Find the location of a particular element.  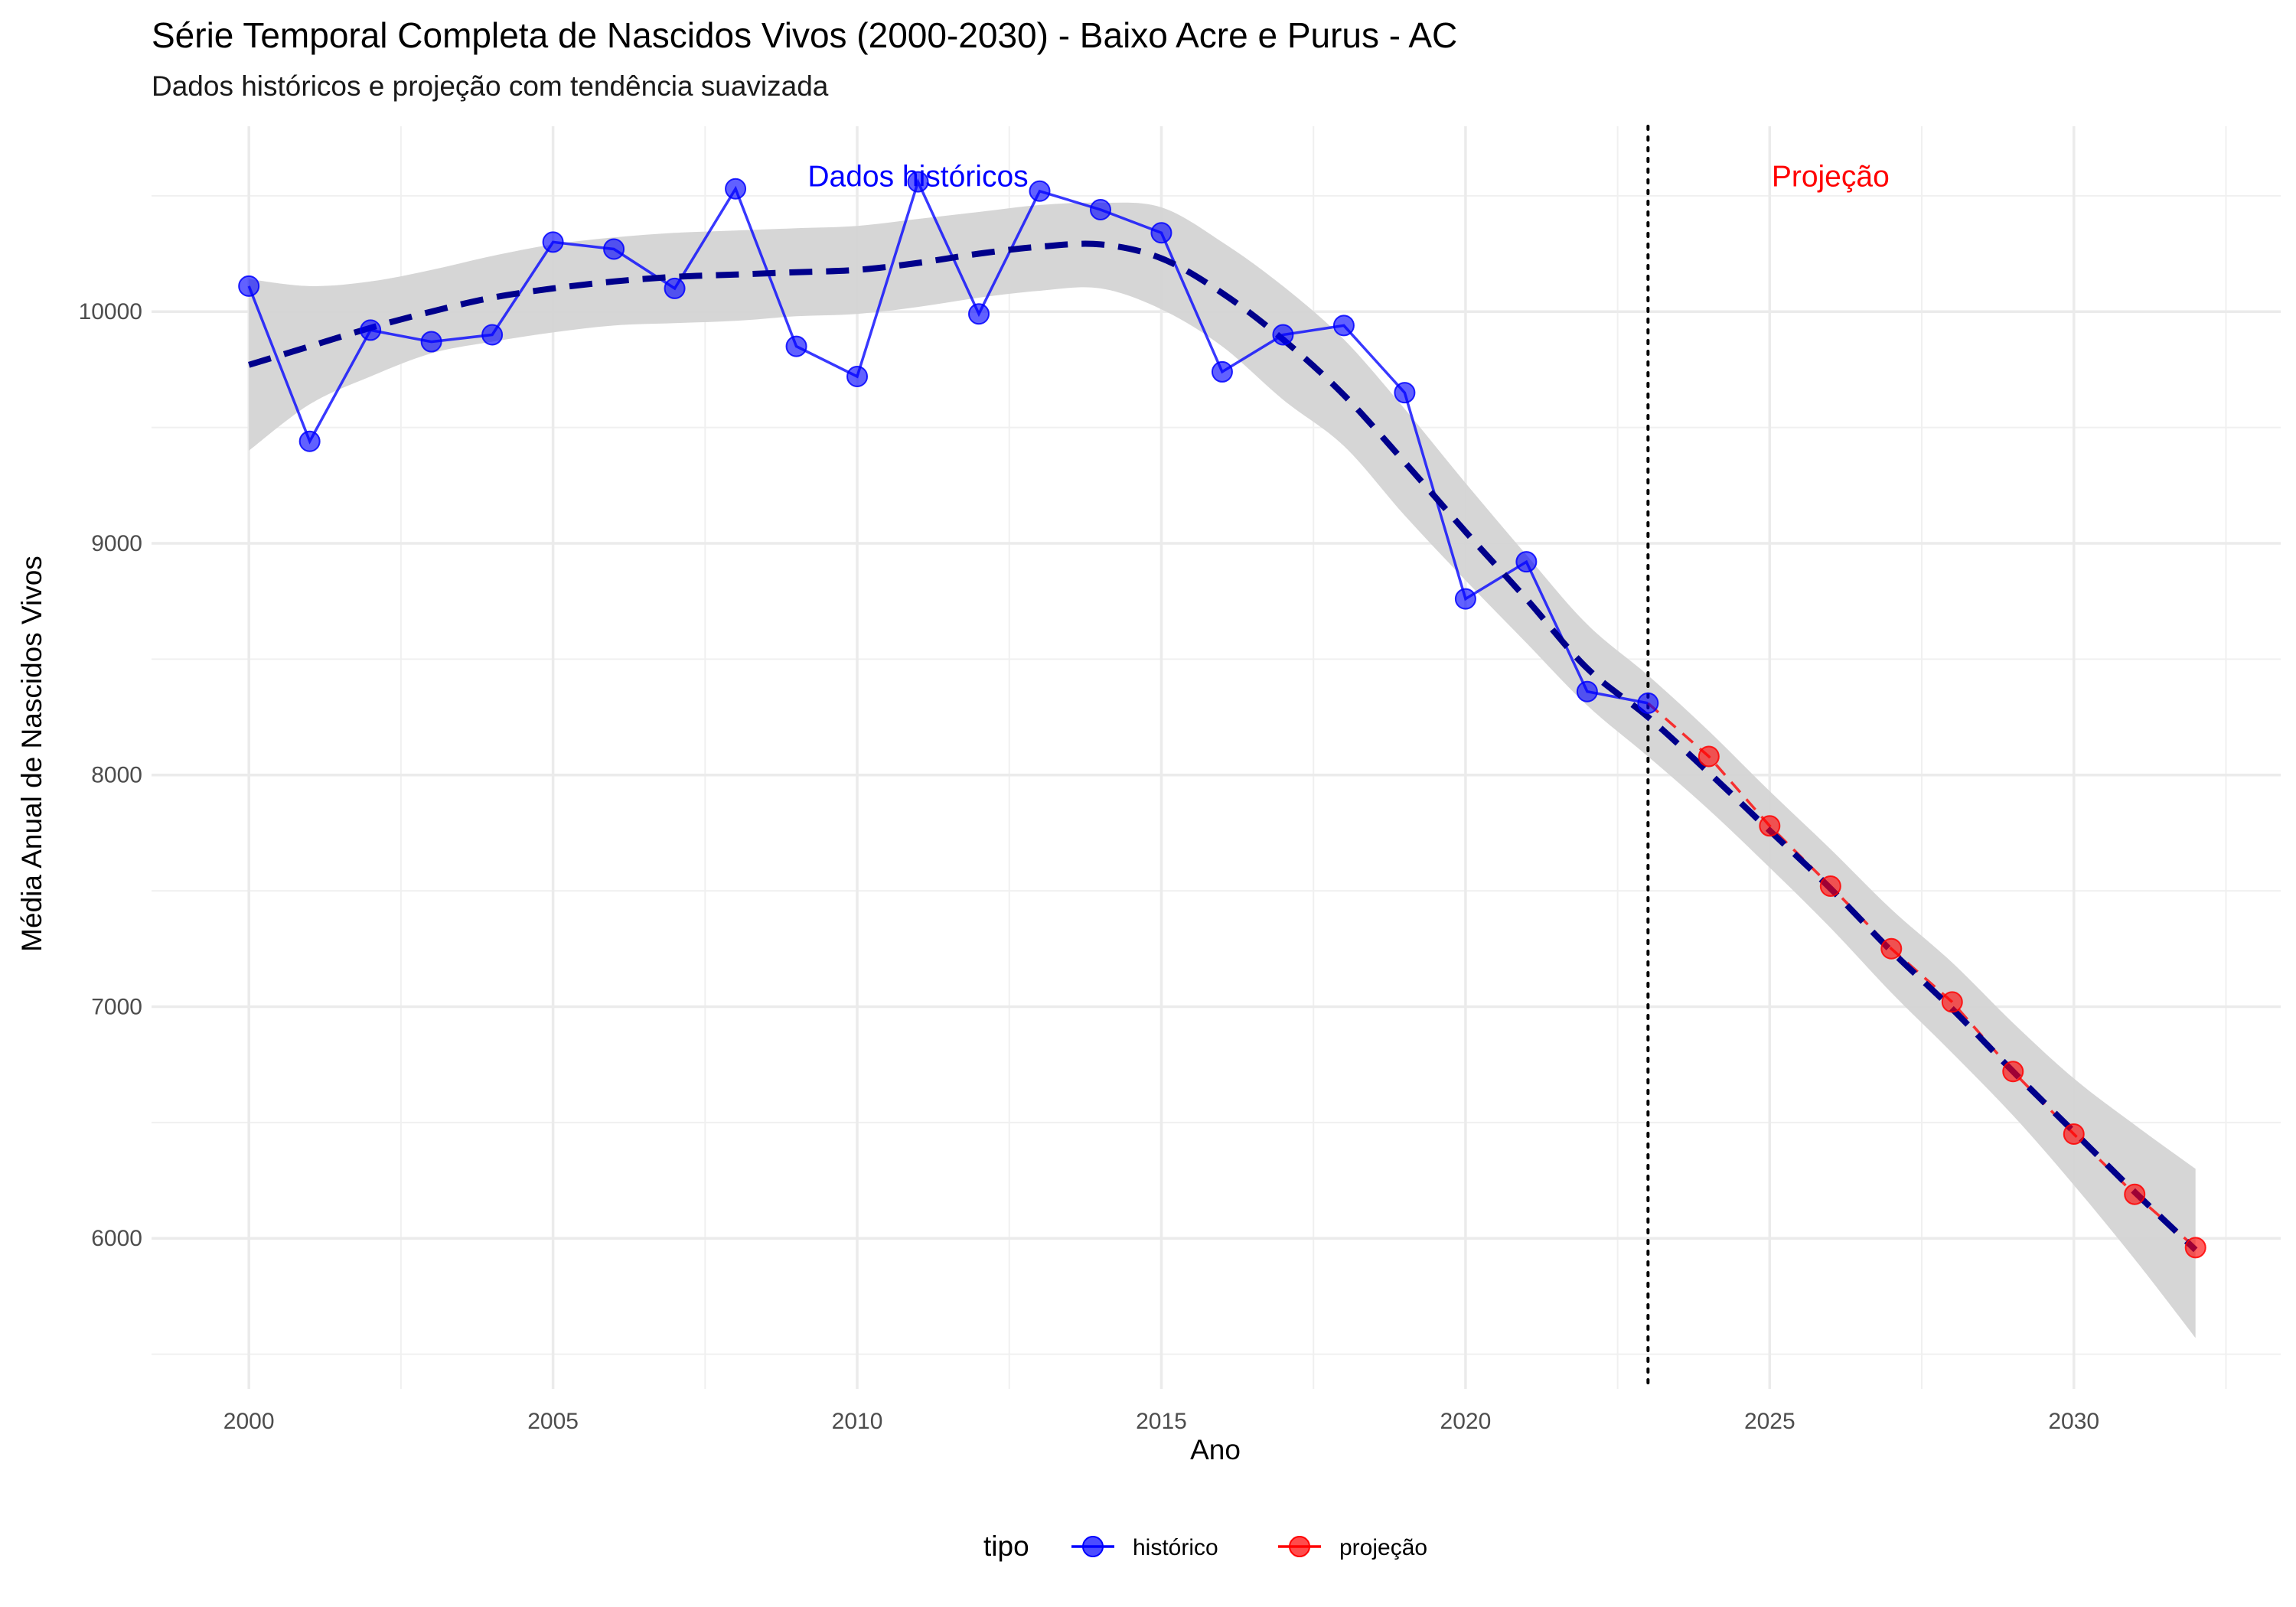

y-tick-label: 8000 is located at coordinates (116, 775).